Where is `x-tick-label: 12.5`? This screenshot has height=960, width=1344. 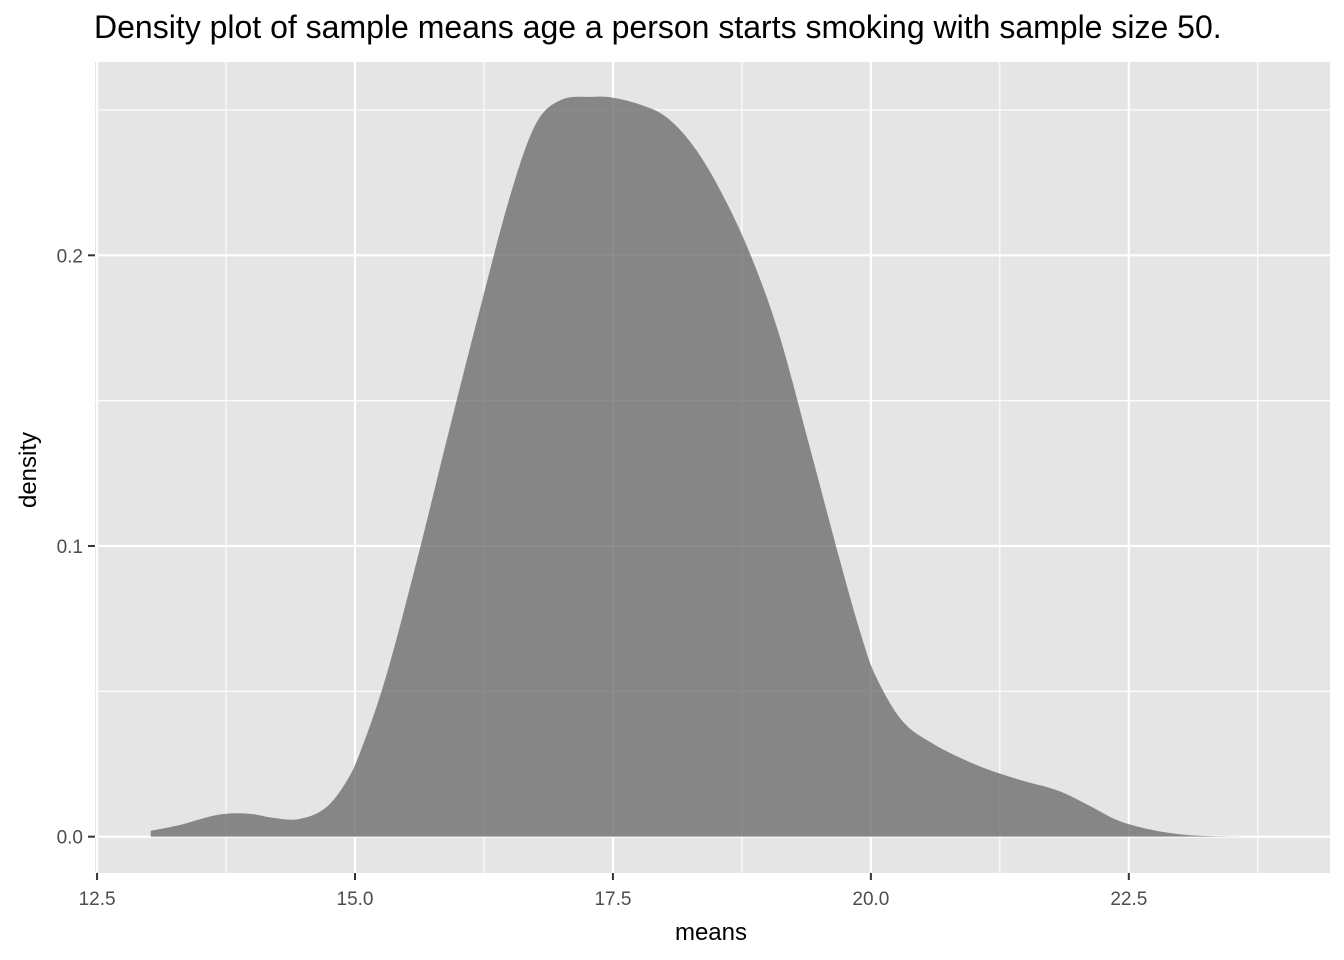
x-tick-label: 12.5 is located at coordinates (97, 899).